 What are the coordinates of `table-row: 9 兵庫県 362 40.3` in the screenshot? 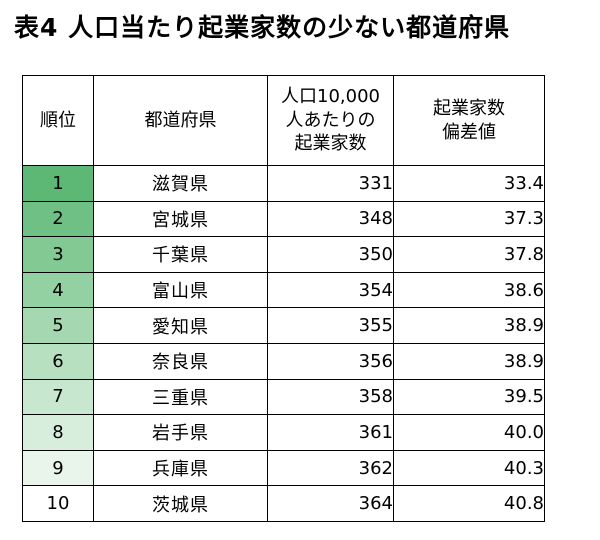 It's located at (283, 468).